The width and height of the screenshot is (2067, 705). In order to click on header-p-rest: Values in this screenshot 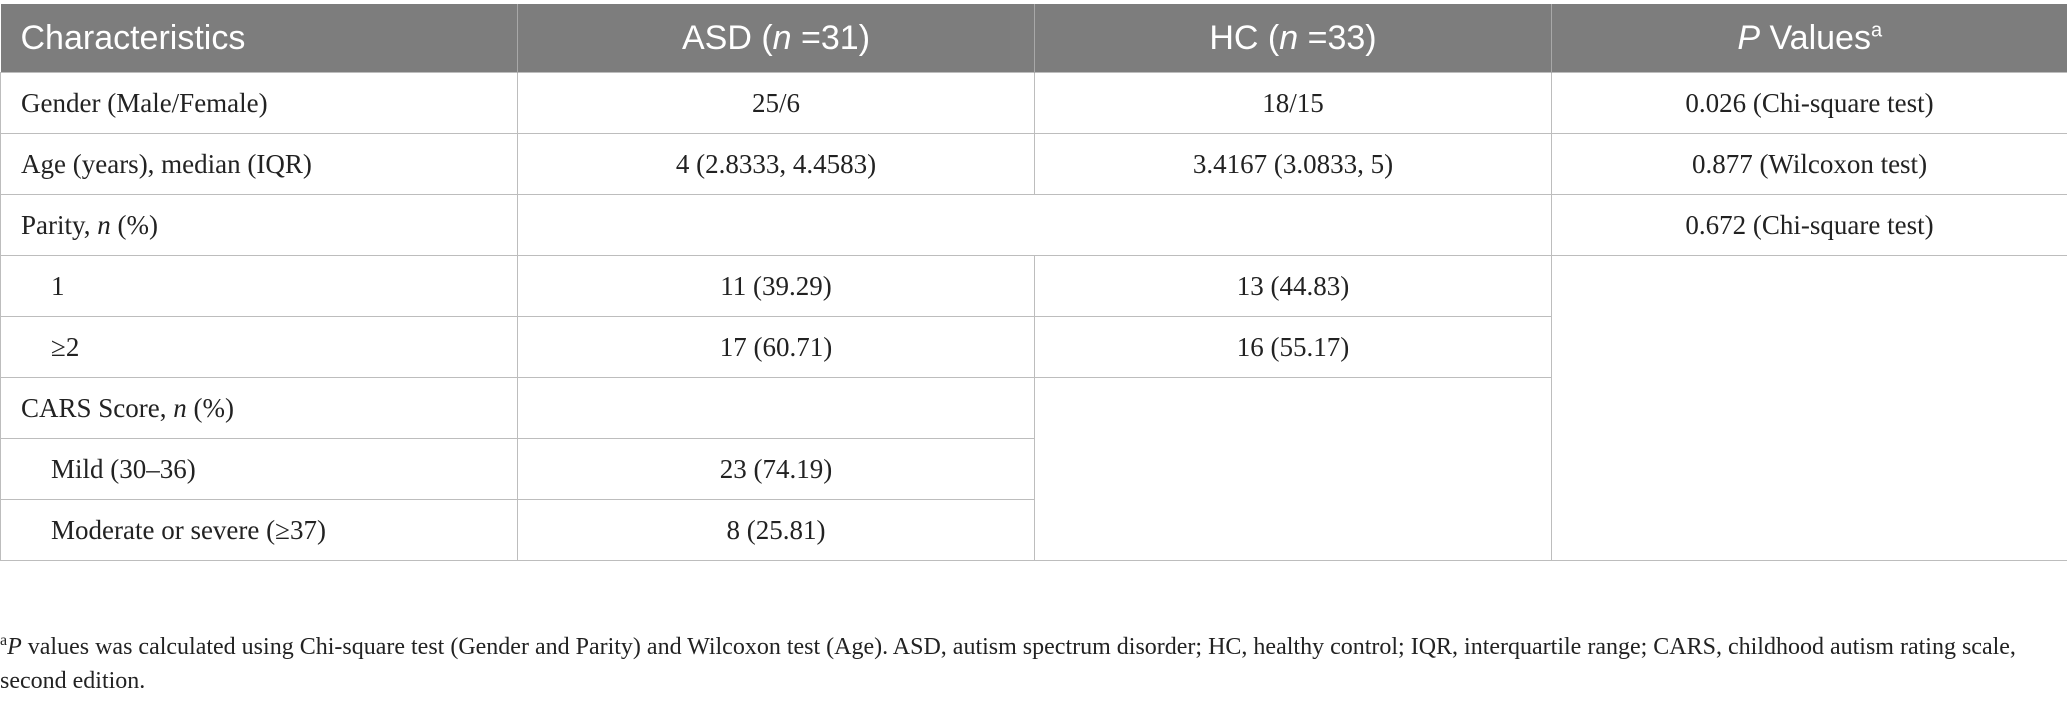, I will do `click(1815, 37)`.